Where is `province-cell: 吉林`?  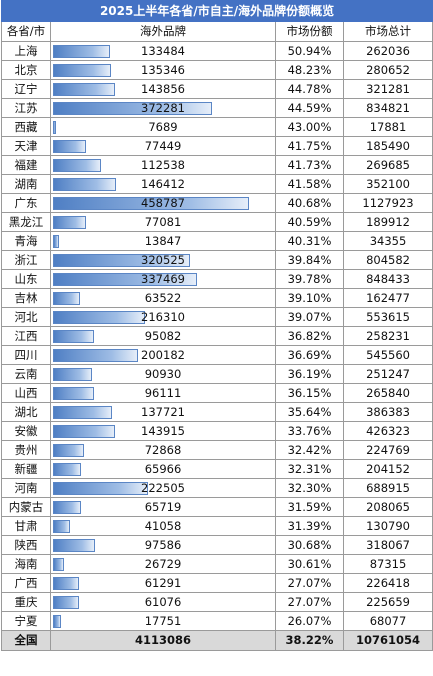
province-cell: 吉林 is located at coordinates (26, 298).